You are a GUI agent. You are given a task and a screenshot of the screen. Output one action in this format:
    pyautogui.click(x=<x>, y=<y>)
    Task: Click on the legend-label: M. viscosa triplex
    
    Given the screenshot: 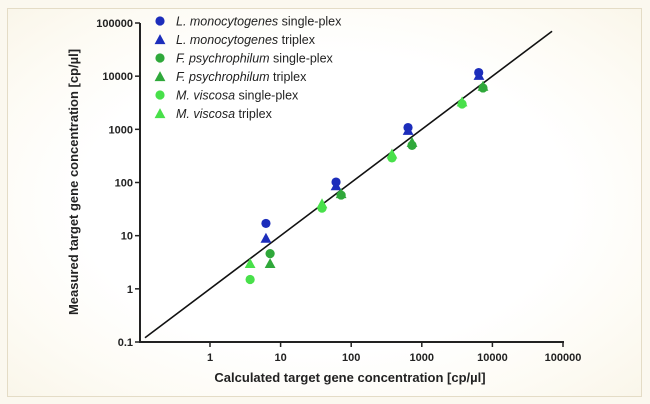 What is the action you would take?
    pyautogui.click(x=224, y=114)
    